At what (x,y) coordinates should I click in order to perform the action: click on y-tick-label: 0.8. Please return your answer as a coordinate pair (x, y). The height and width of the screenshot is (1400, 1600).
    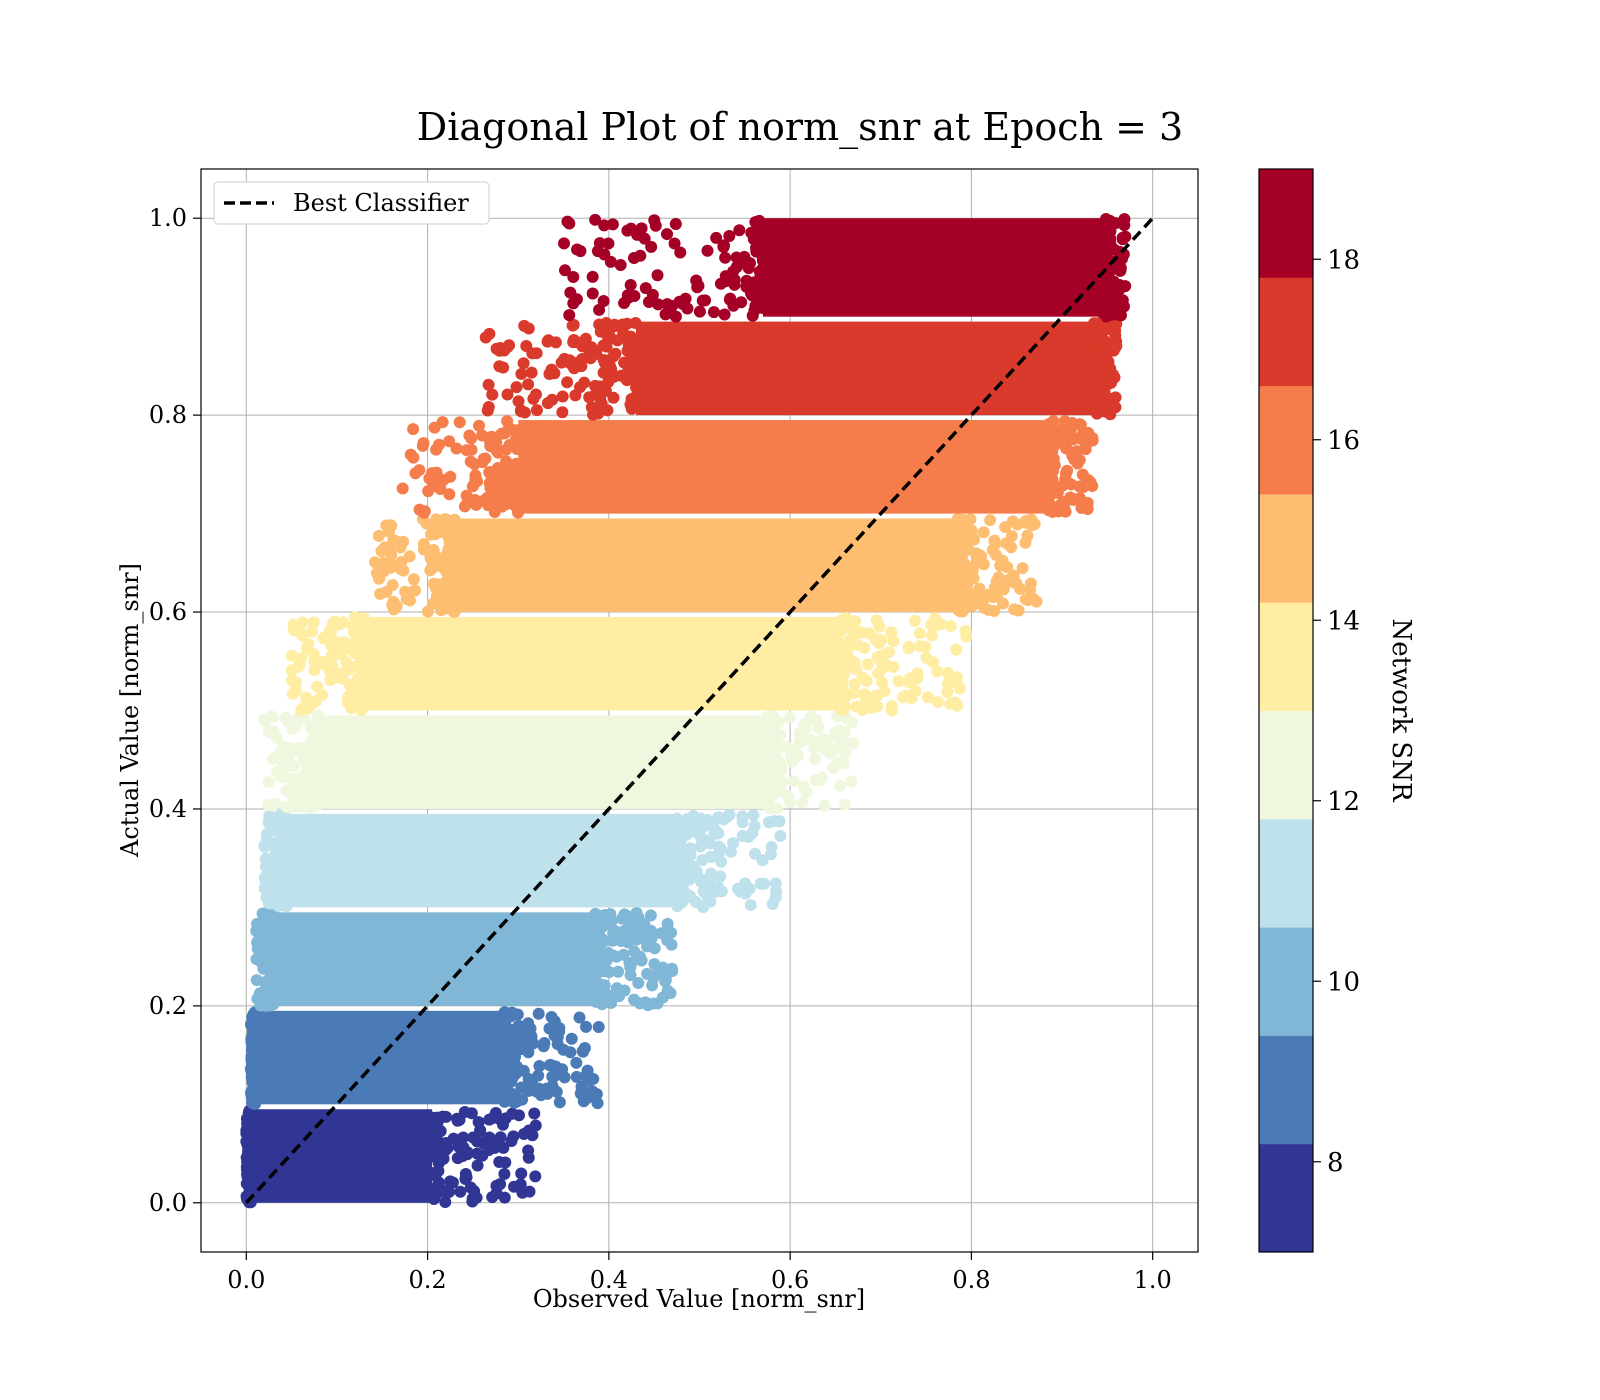
    Looking at the image, I should click on (168, 415).